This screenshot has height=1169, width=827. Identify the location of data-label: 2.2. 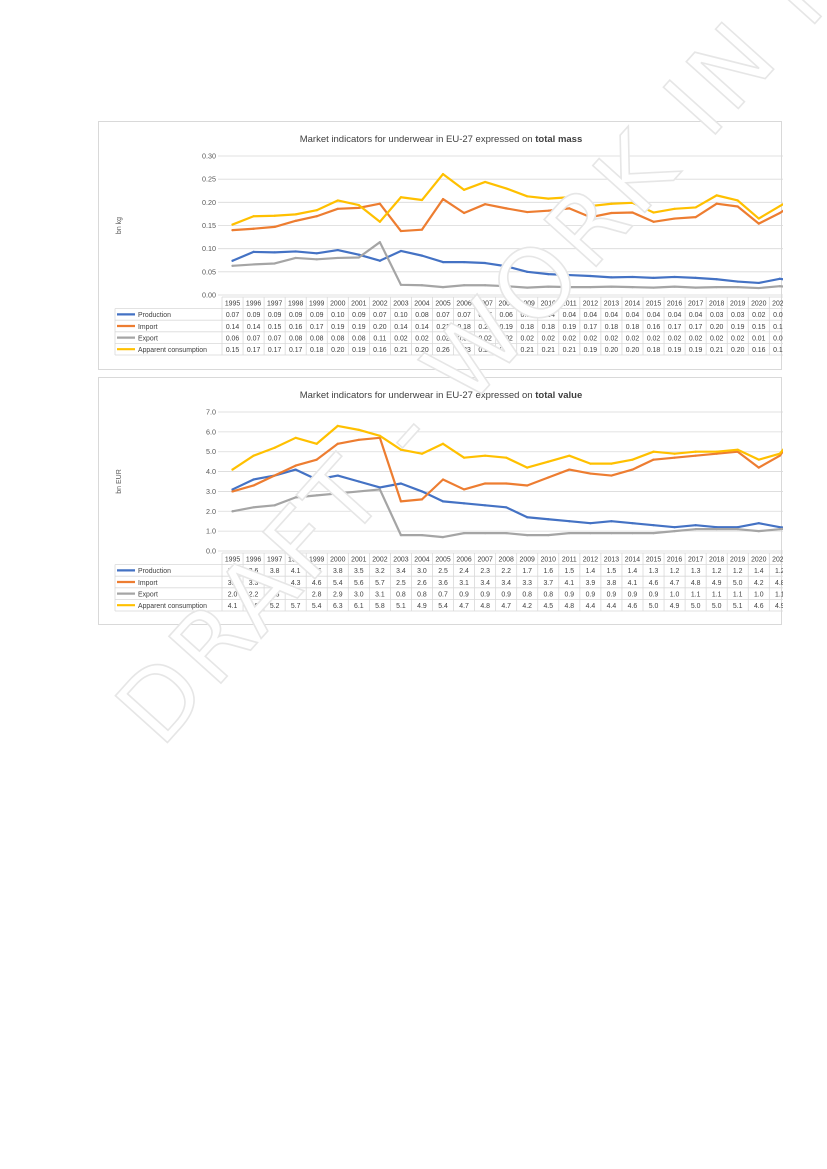
(506, 571).